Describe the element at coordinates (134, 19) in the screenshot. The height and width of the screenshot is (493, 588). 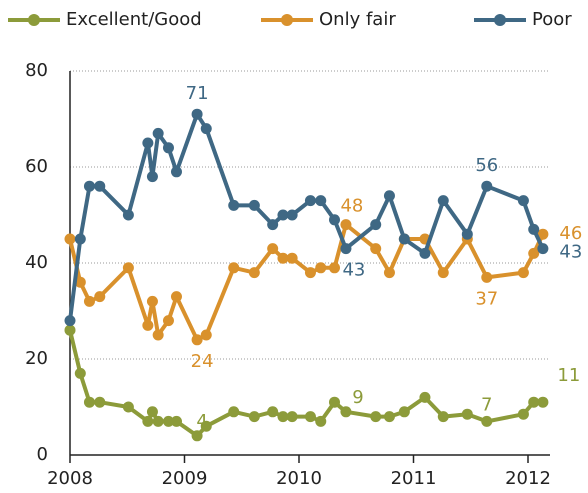
I see `legend-label: Excellent/Good` at that location.